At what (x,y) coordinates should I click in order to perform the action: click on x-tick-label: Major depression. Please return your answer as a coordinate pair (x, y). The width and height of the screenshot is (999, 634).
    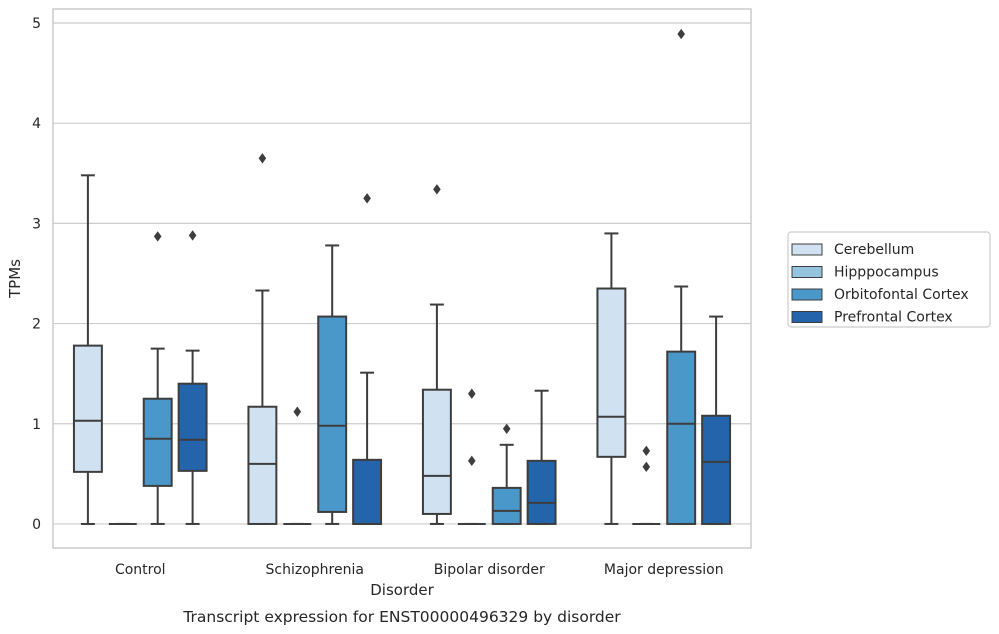
    Looking at the image, I should click on (664, 570).